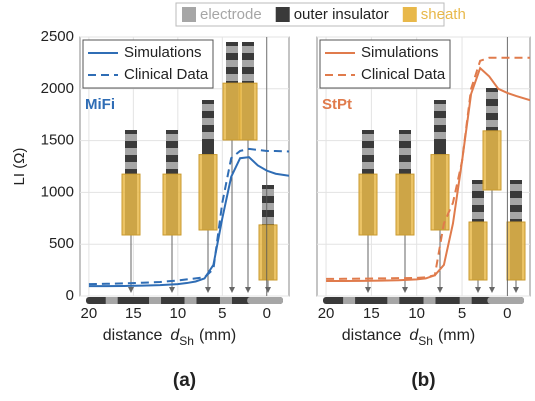  Describe the element at coordinates (89, 313) in the screenshot. I see `x-tick-label: 20` at that location.